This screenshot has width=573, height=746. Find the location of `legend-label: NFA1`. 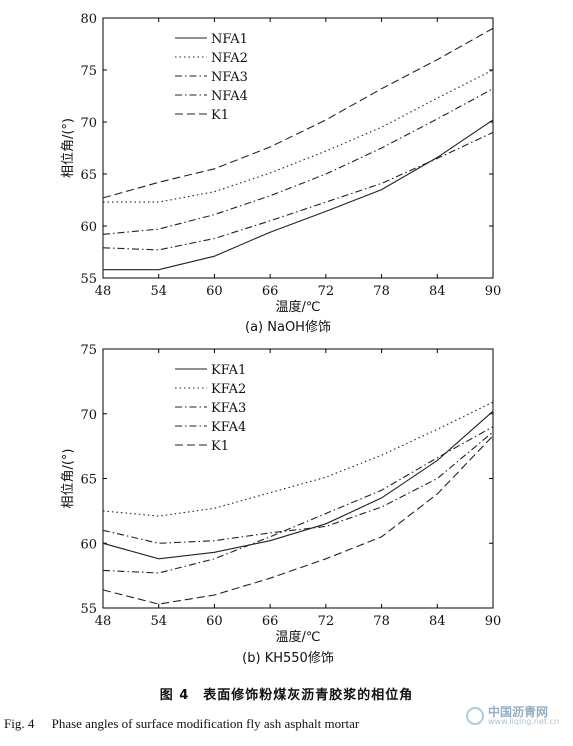

legend-label: NFA1 is located at coordinates (229, 39).